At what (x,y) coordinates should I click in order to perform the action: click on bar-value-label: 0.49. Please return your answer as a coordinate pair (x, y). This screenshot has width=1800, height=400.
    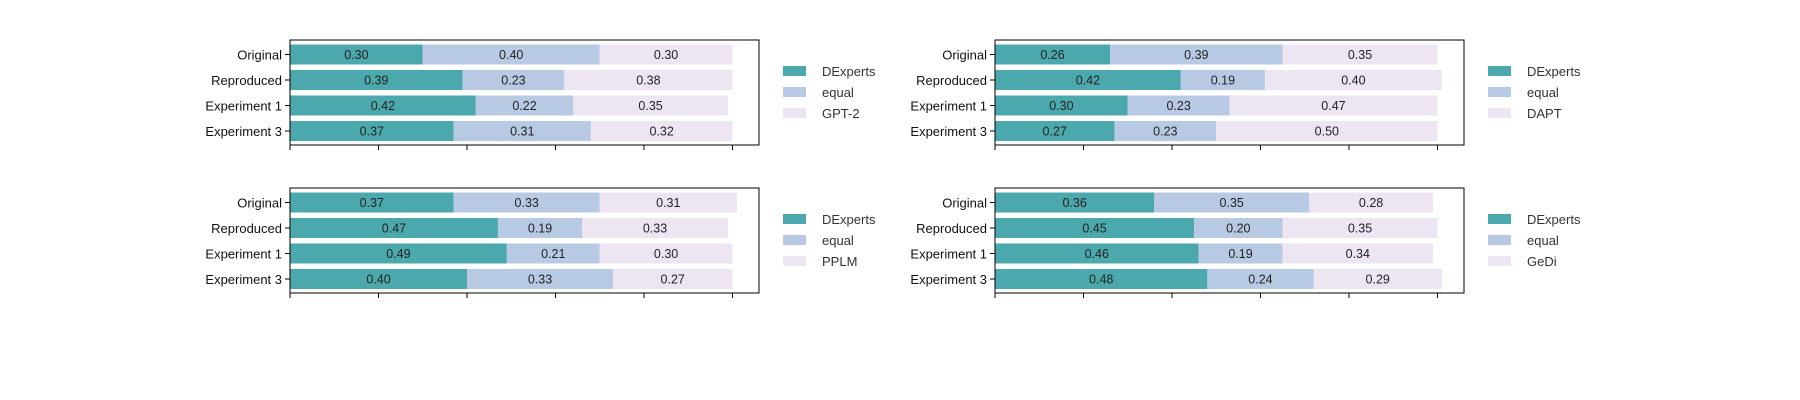
    Looking at the image, I should click on (398, 254).